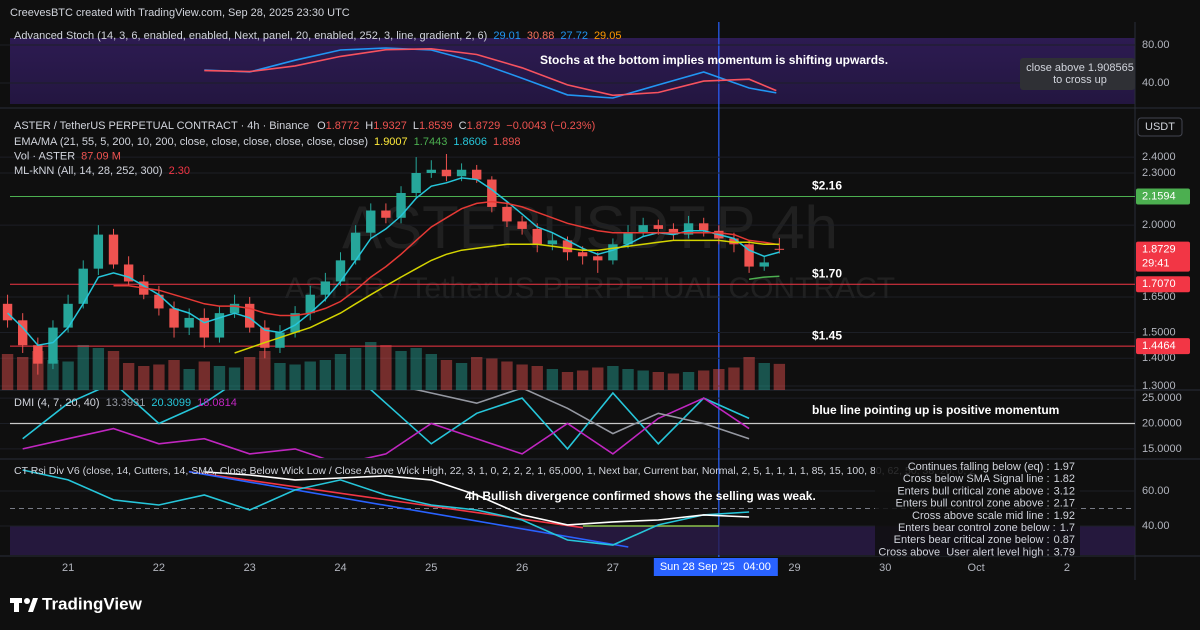 This screenshot has height=630, width=1200. What do you see at coordinates (979, 467) in the screenshot?
I see `alert-label: Continues falling below (eq) :` at bounding box center [979, 467].